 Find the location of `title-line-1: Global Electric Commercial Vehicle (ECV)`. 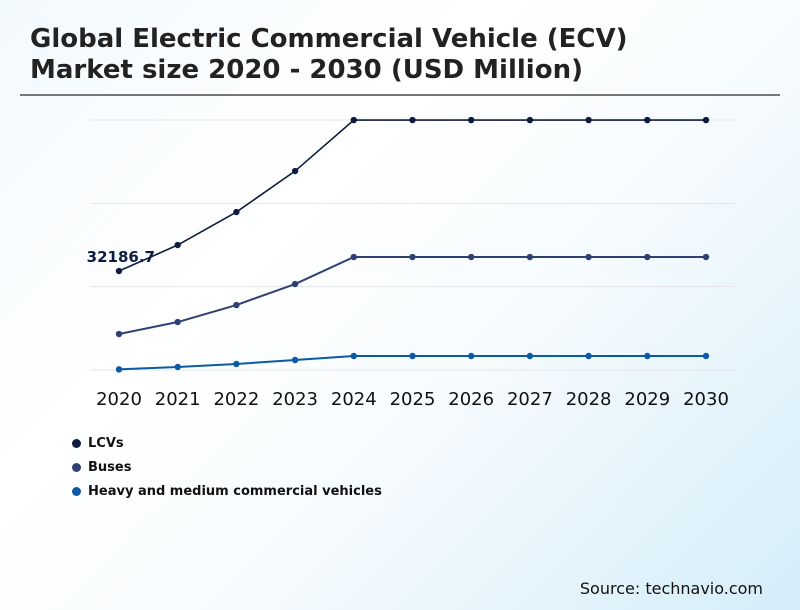

title-line-1: Global Electric Commercial Vehicle (ECV) is located at coordinates (329, 39).